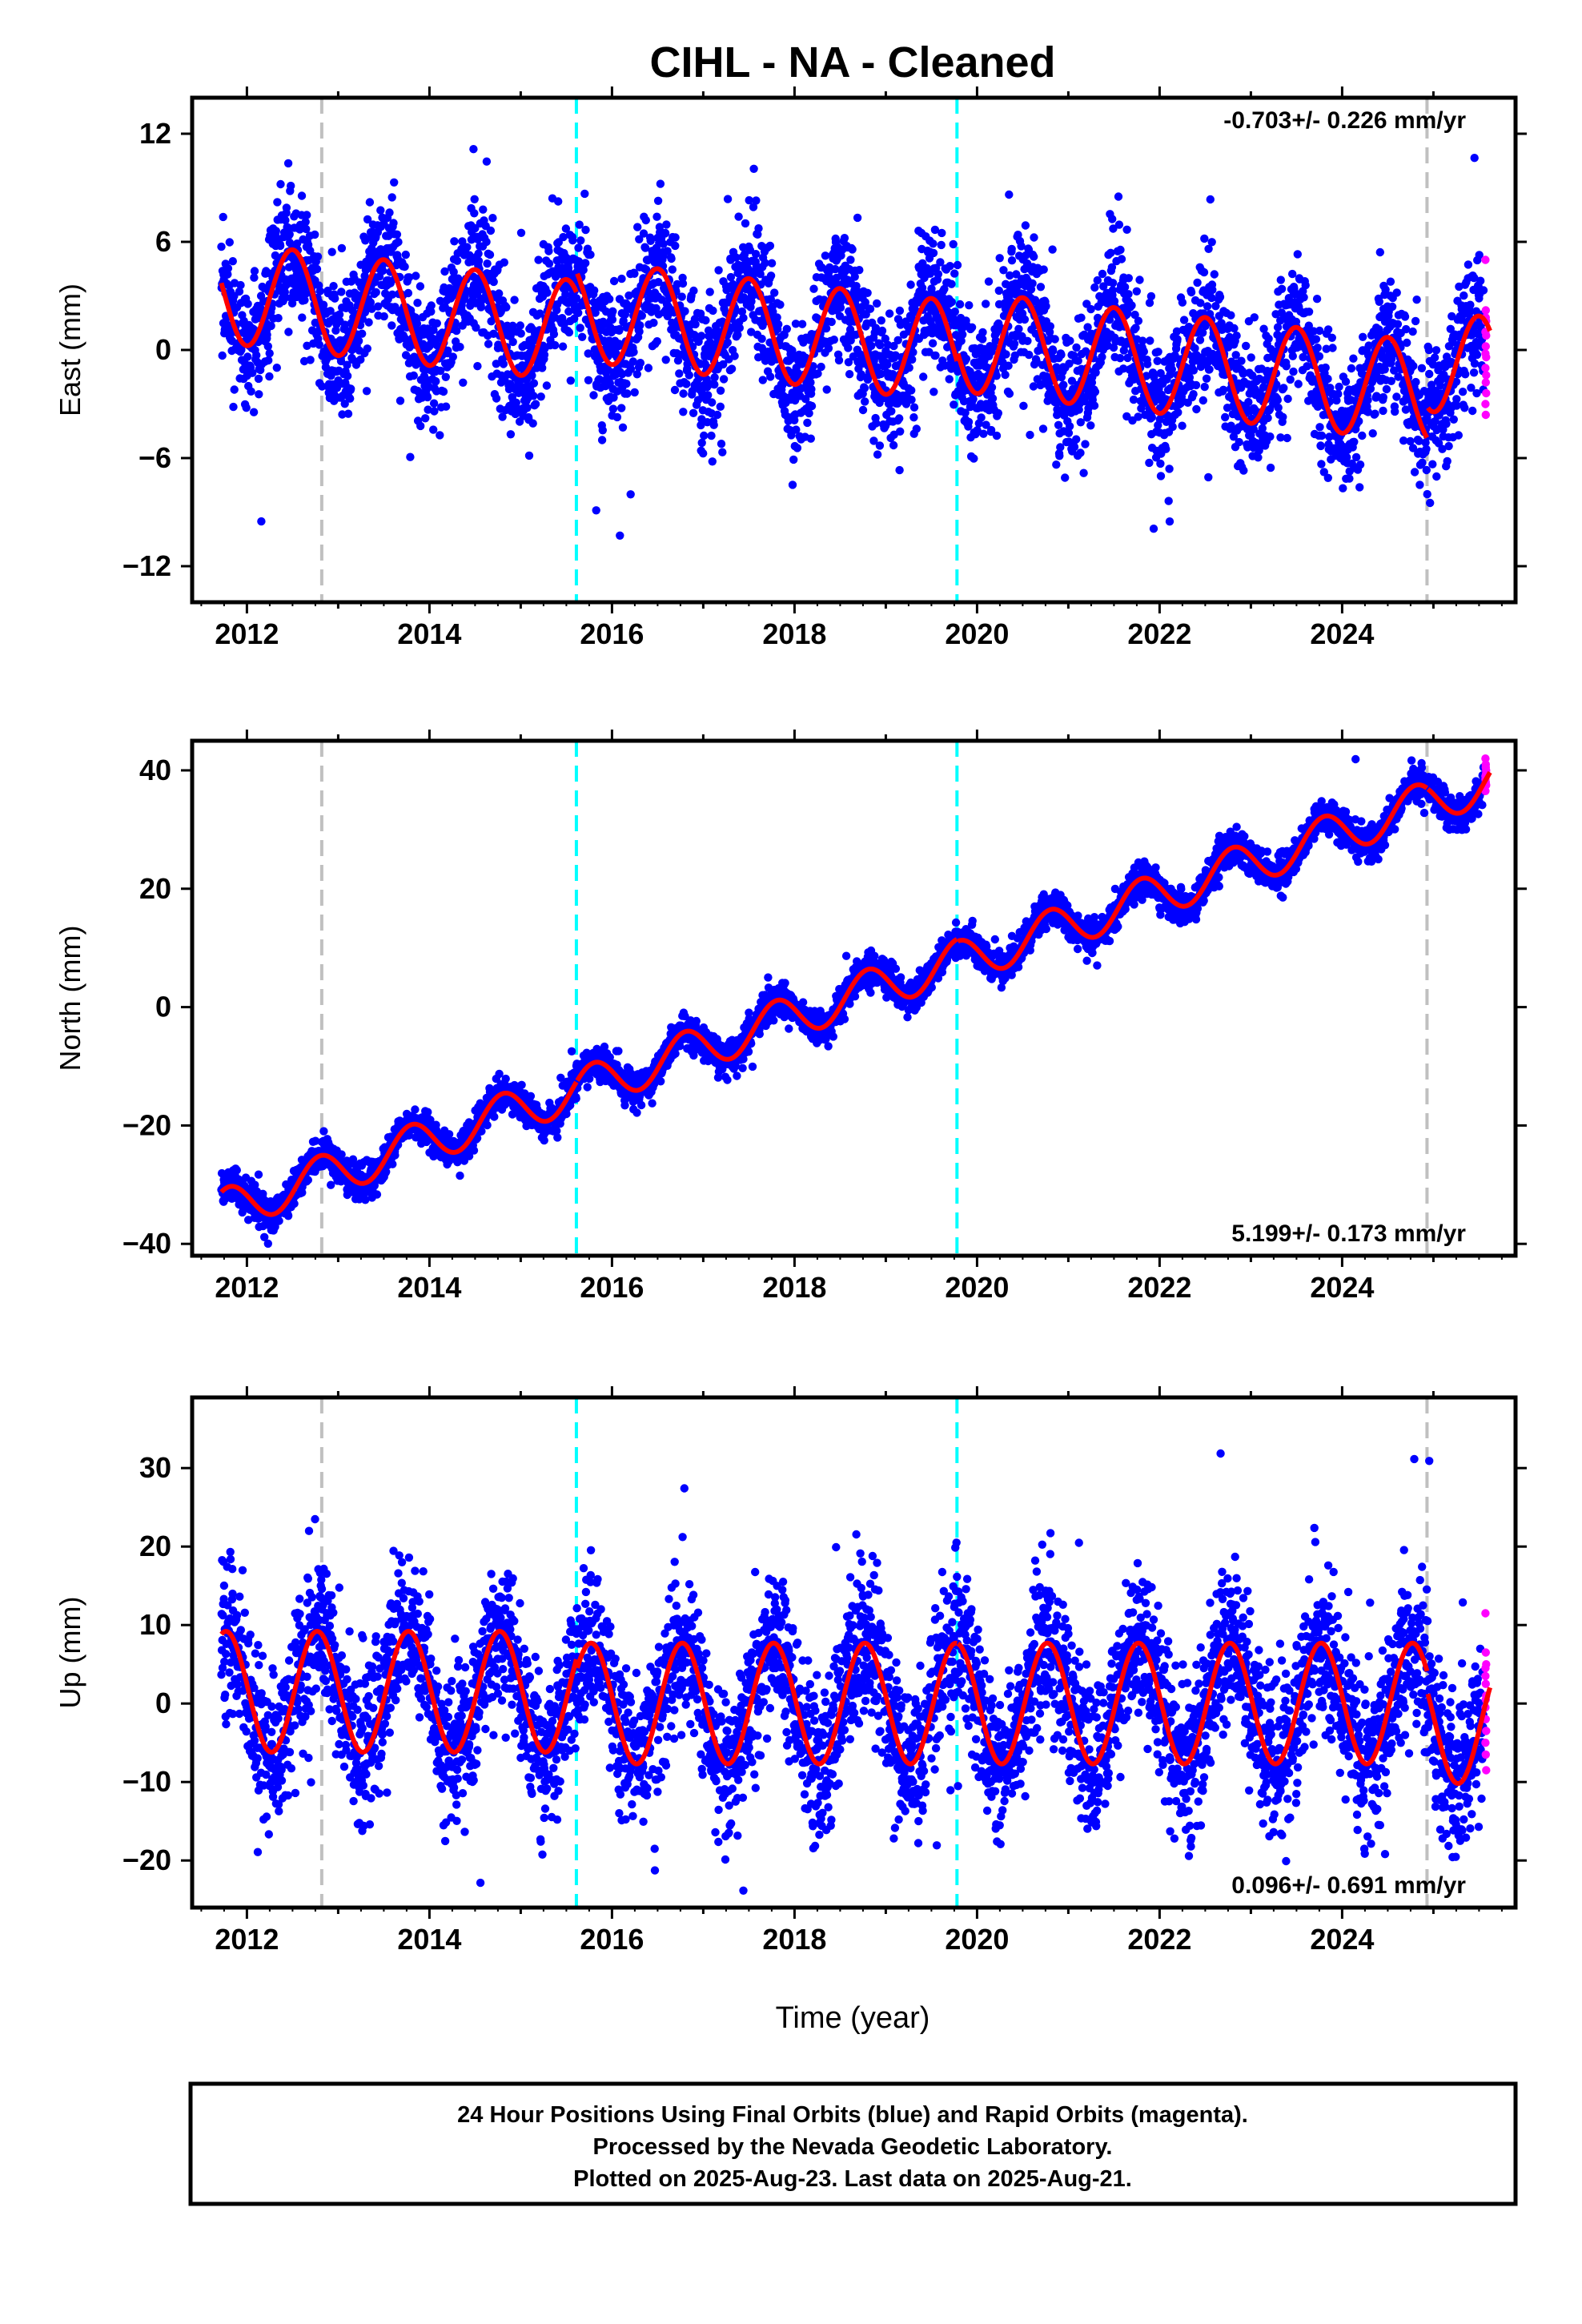  I want to click on x-tick-label: 2018, so click(794, 633).